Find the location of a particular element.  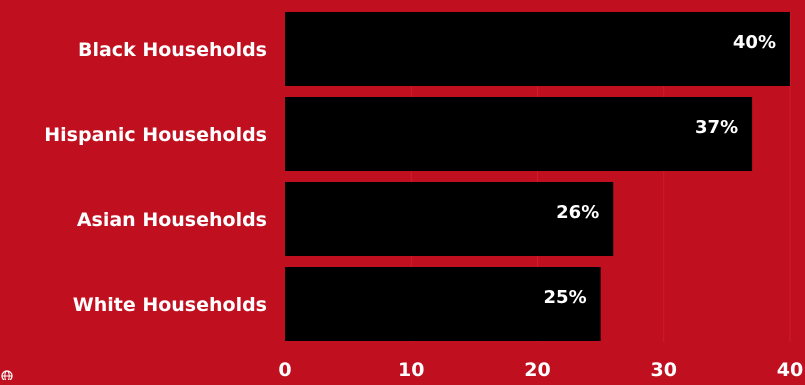

x-axis-ticks: 0 10 20 30 40 is located at coordinates (540, 370).